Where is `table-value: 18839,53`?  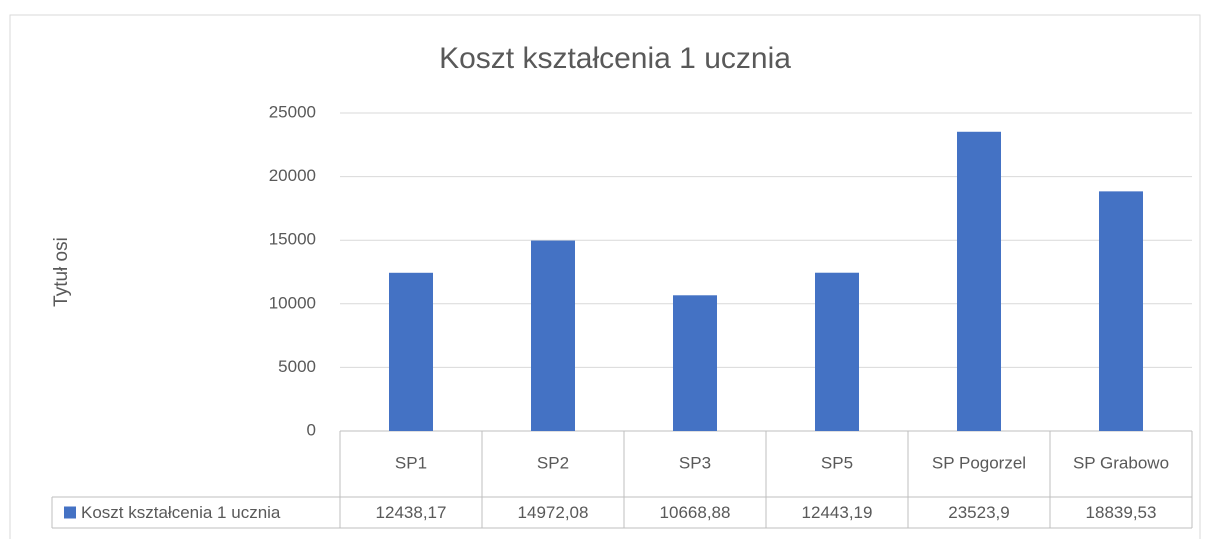
table-value: 18839,53 is located at coordinates (1121, 512).